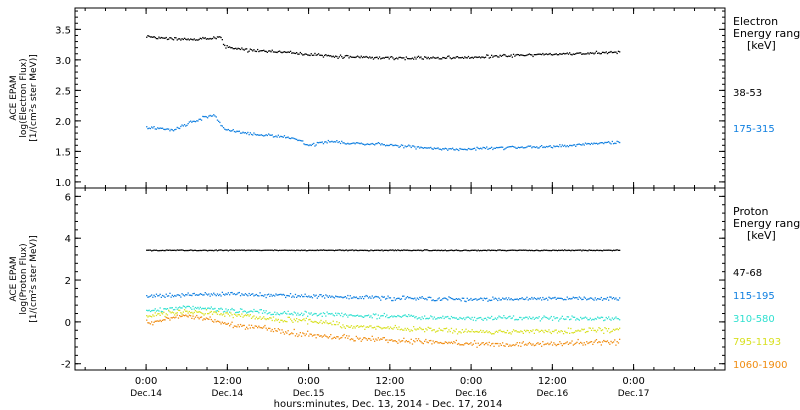 The image size is (800, 410). What do you see at coordinates (14, 97) in the screenshot?
I see `y-axis-label: ACE EPAM` at bounding box center [14, 97].